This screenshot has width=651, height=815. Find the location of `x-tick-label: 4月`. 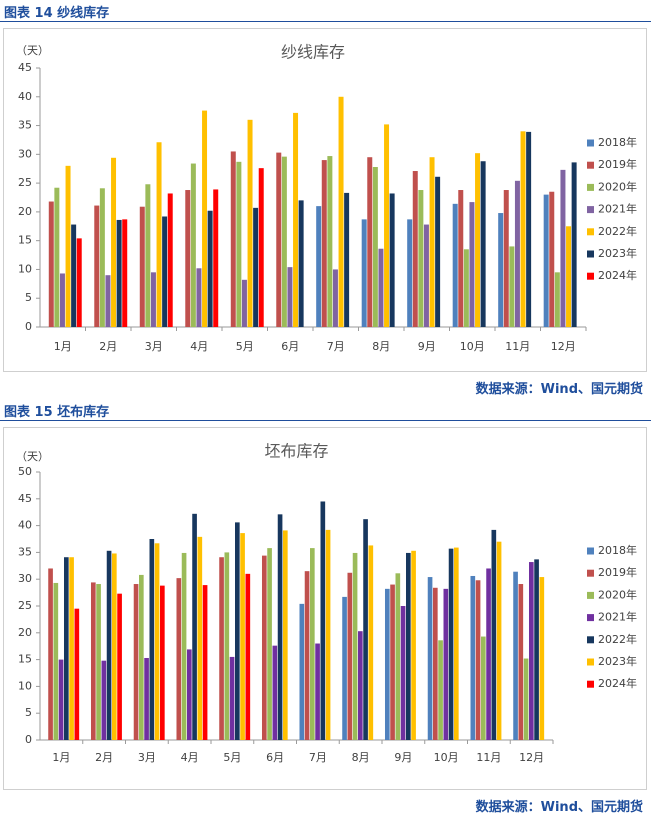

x-tick-label: 4月 is located at coordinates (199, 346).